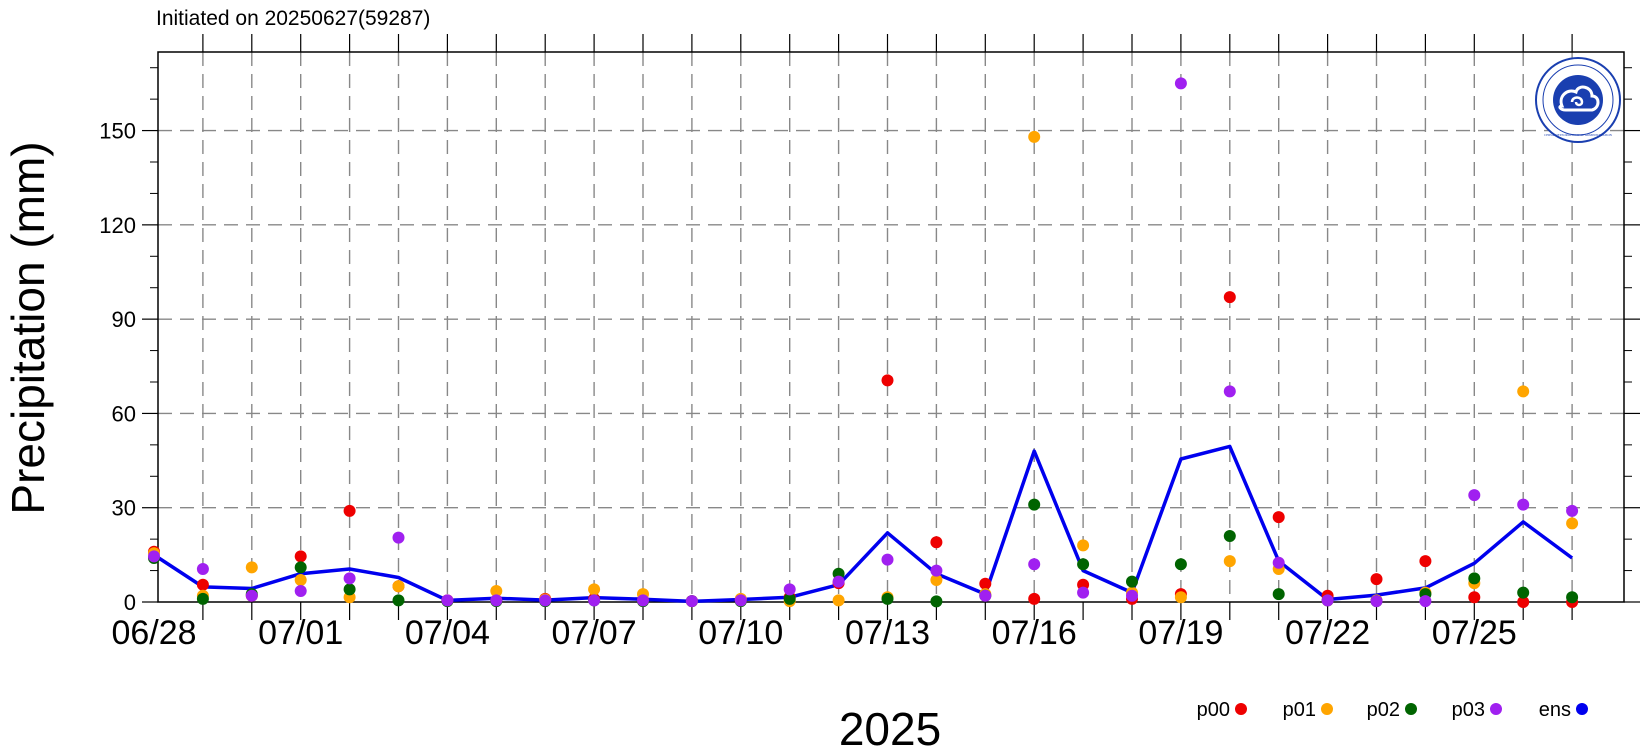  Describe the element at coordinates (293, 18) in the screenshot. I see `init-text: Initiated on 20250627(59287)` at that location.